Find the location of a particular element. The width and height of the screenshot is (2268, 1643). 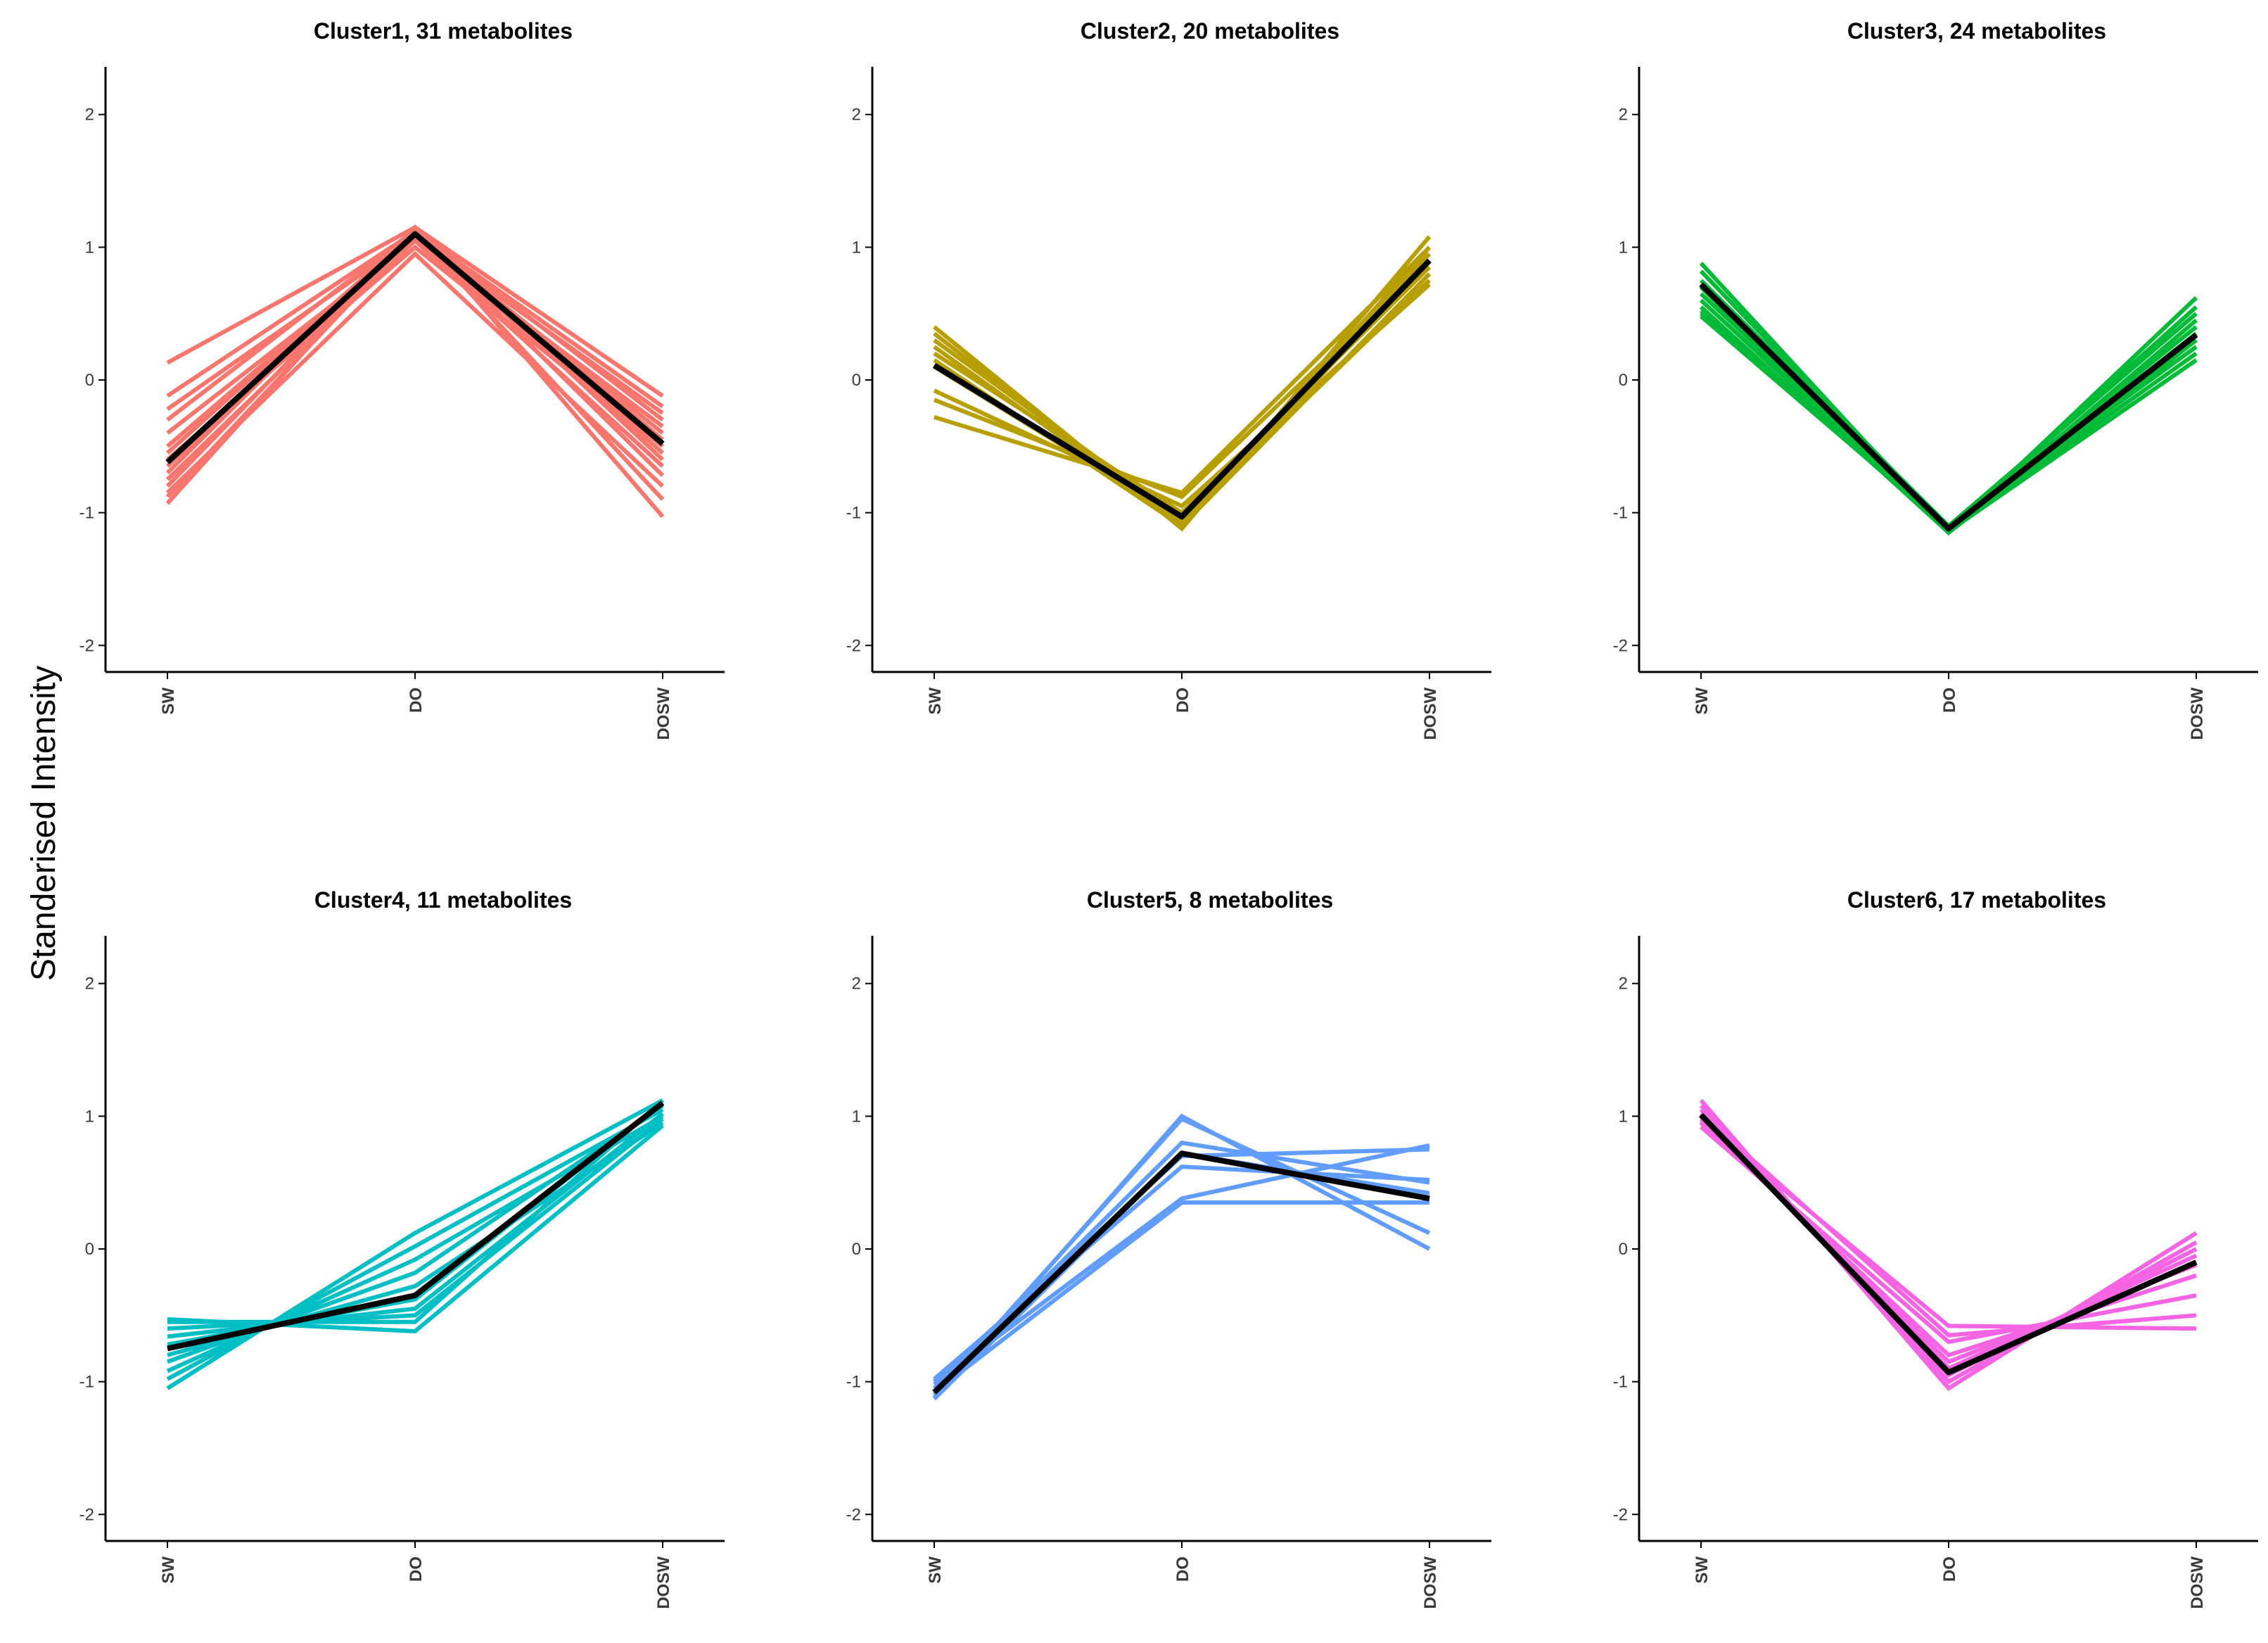

panel-title: Cluster2, 20 metabolites is located at coordinates (1210, 31).